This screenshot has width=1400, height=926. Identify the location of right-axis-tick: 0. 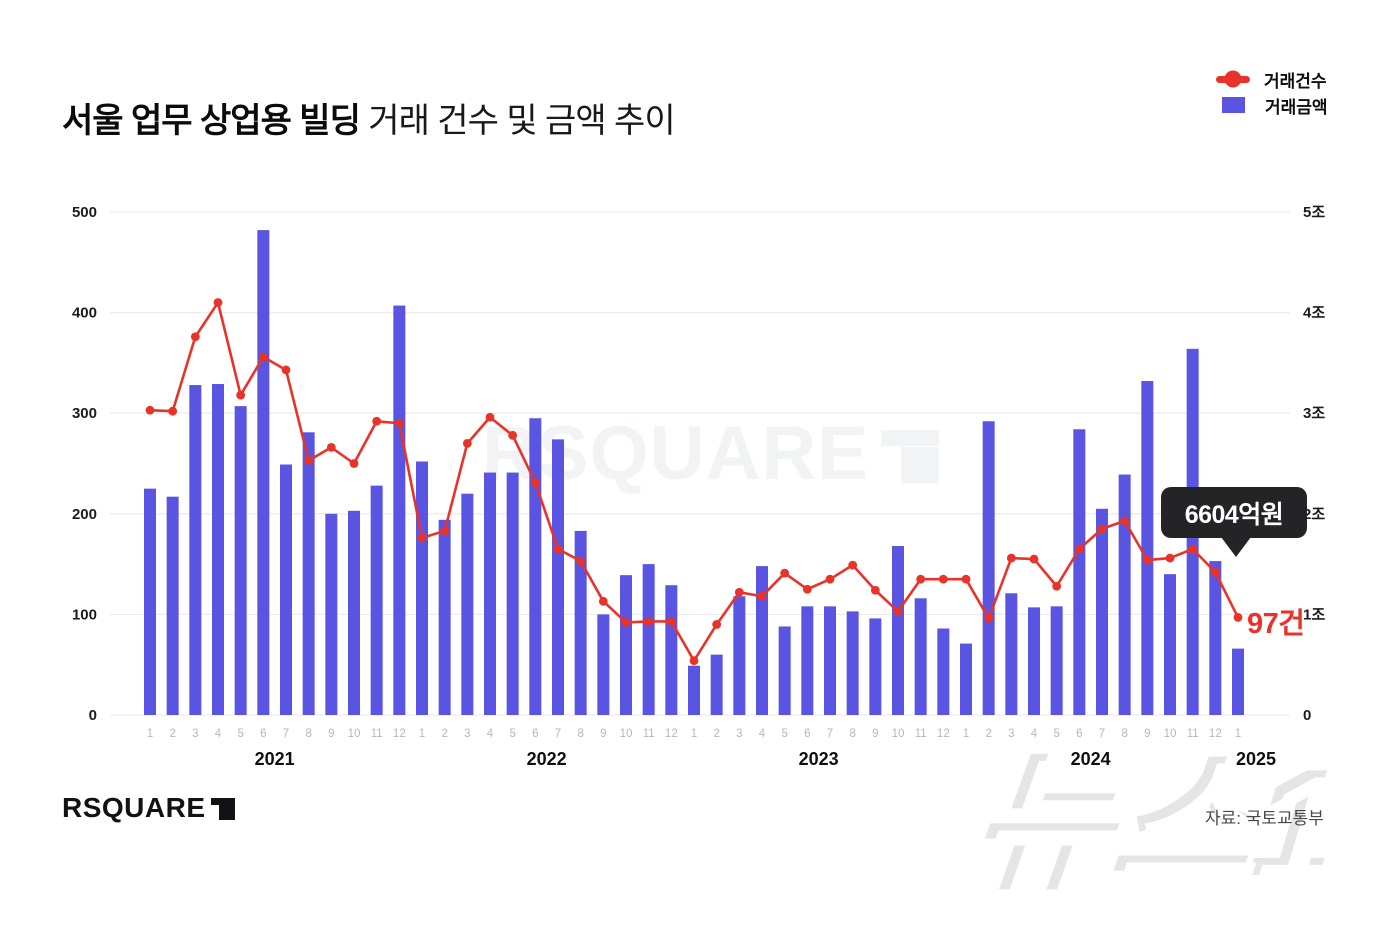
(1307, 715).